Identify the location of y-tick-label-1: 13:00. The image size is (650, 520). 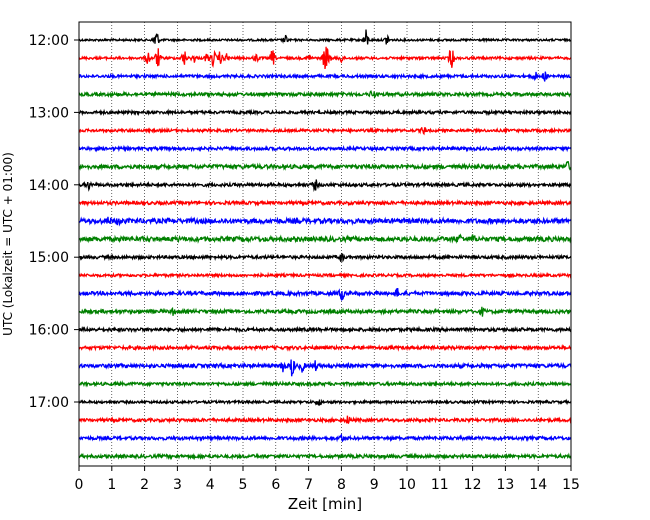
(49, 113).